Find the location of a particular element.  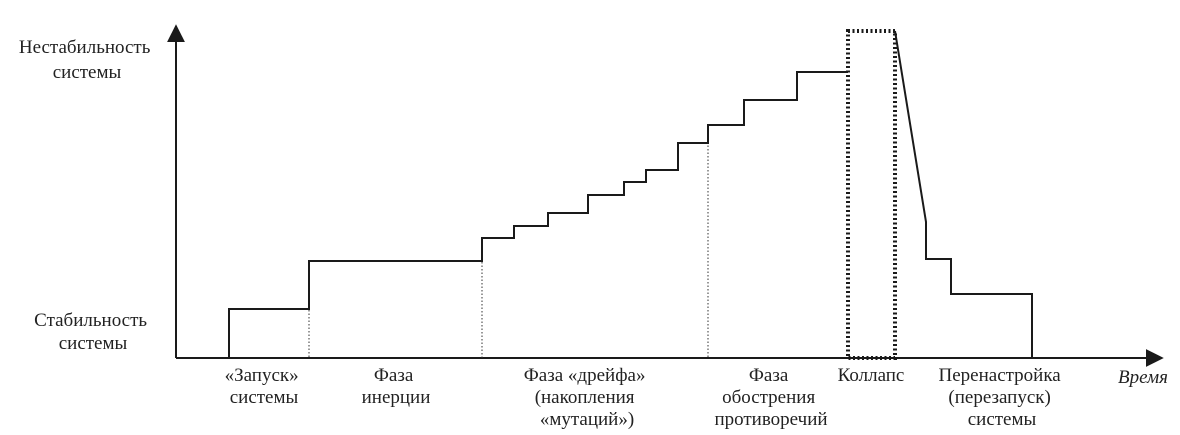

phase-label-line: Коллапс is located at coordinates (871, 375).